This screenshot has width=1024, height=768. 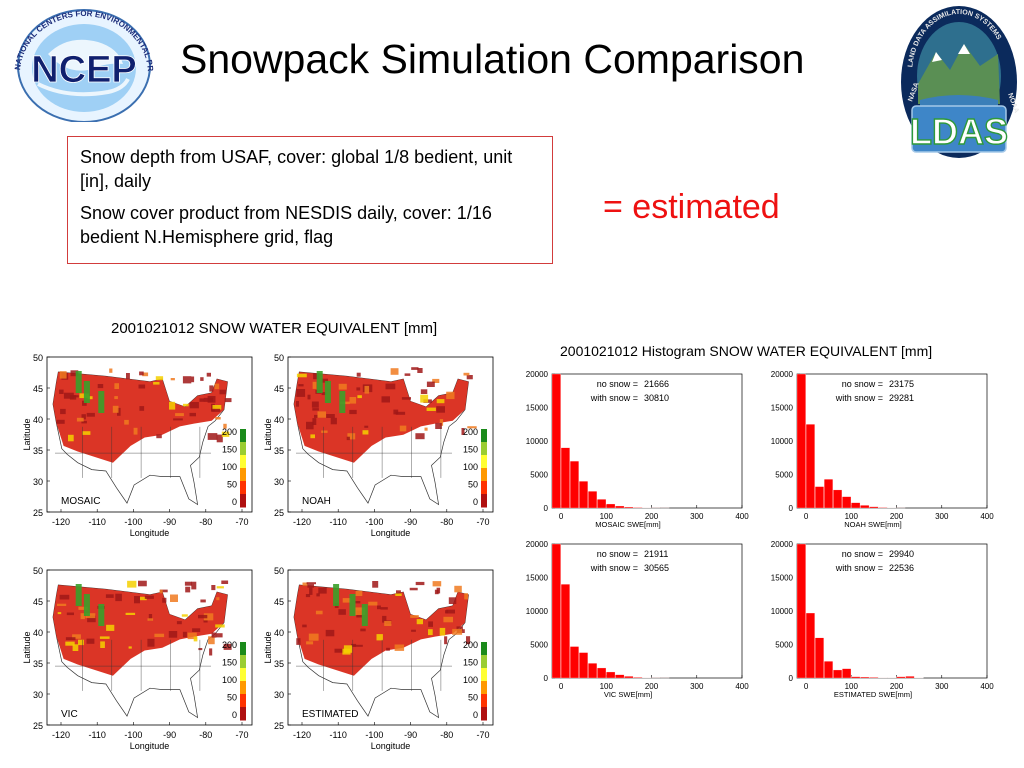 I want to click on histogram-x-tick: 400, so click(x=742, y=516).